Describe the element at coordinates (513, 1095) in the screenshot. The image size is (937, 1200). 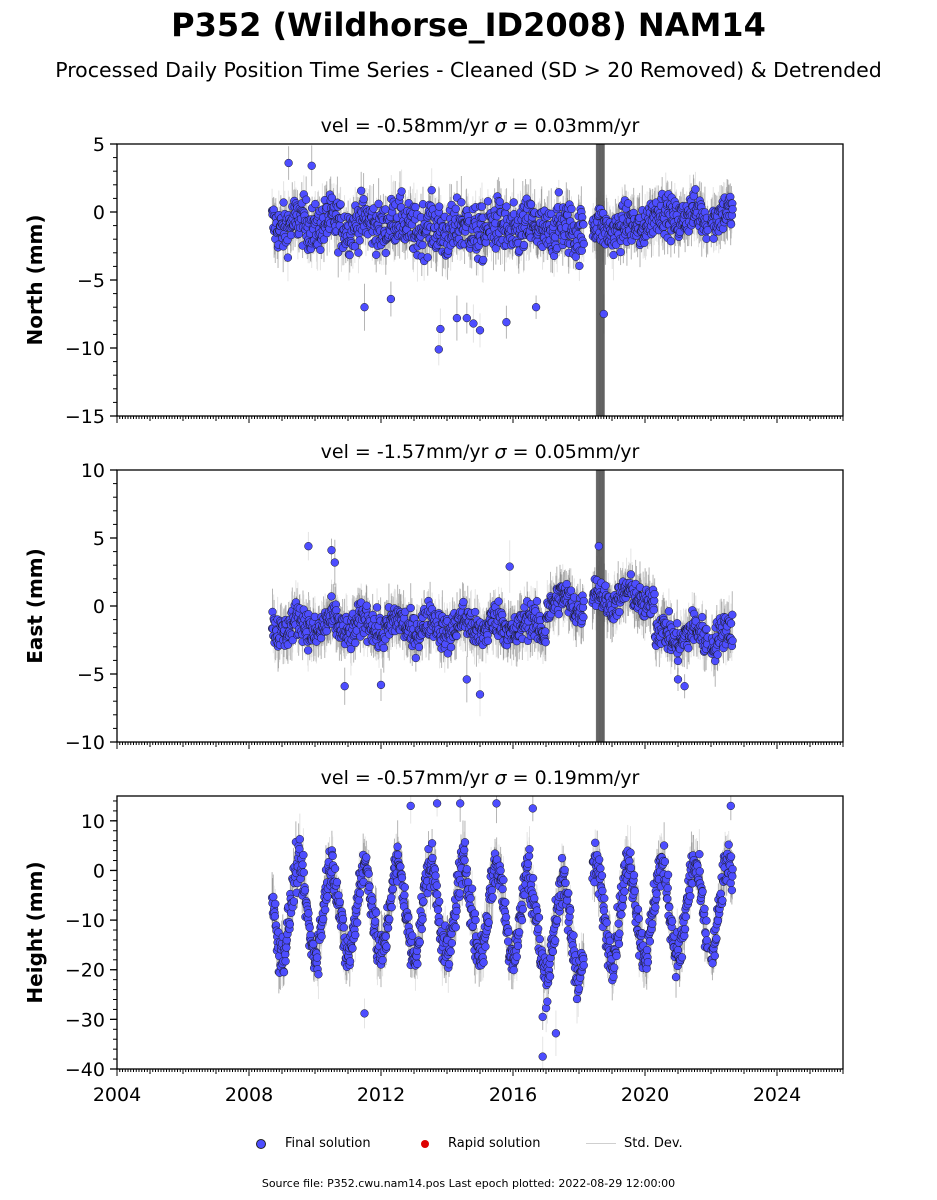
I see `x-tick-label: 2016` at that location.